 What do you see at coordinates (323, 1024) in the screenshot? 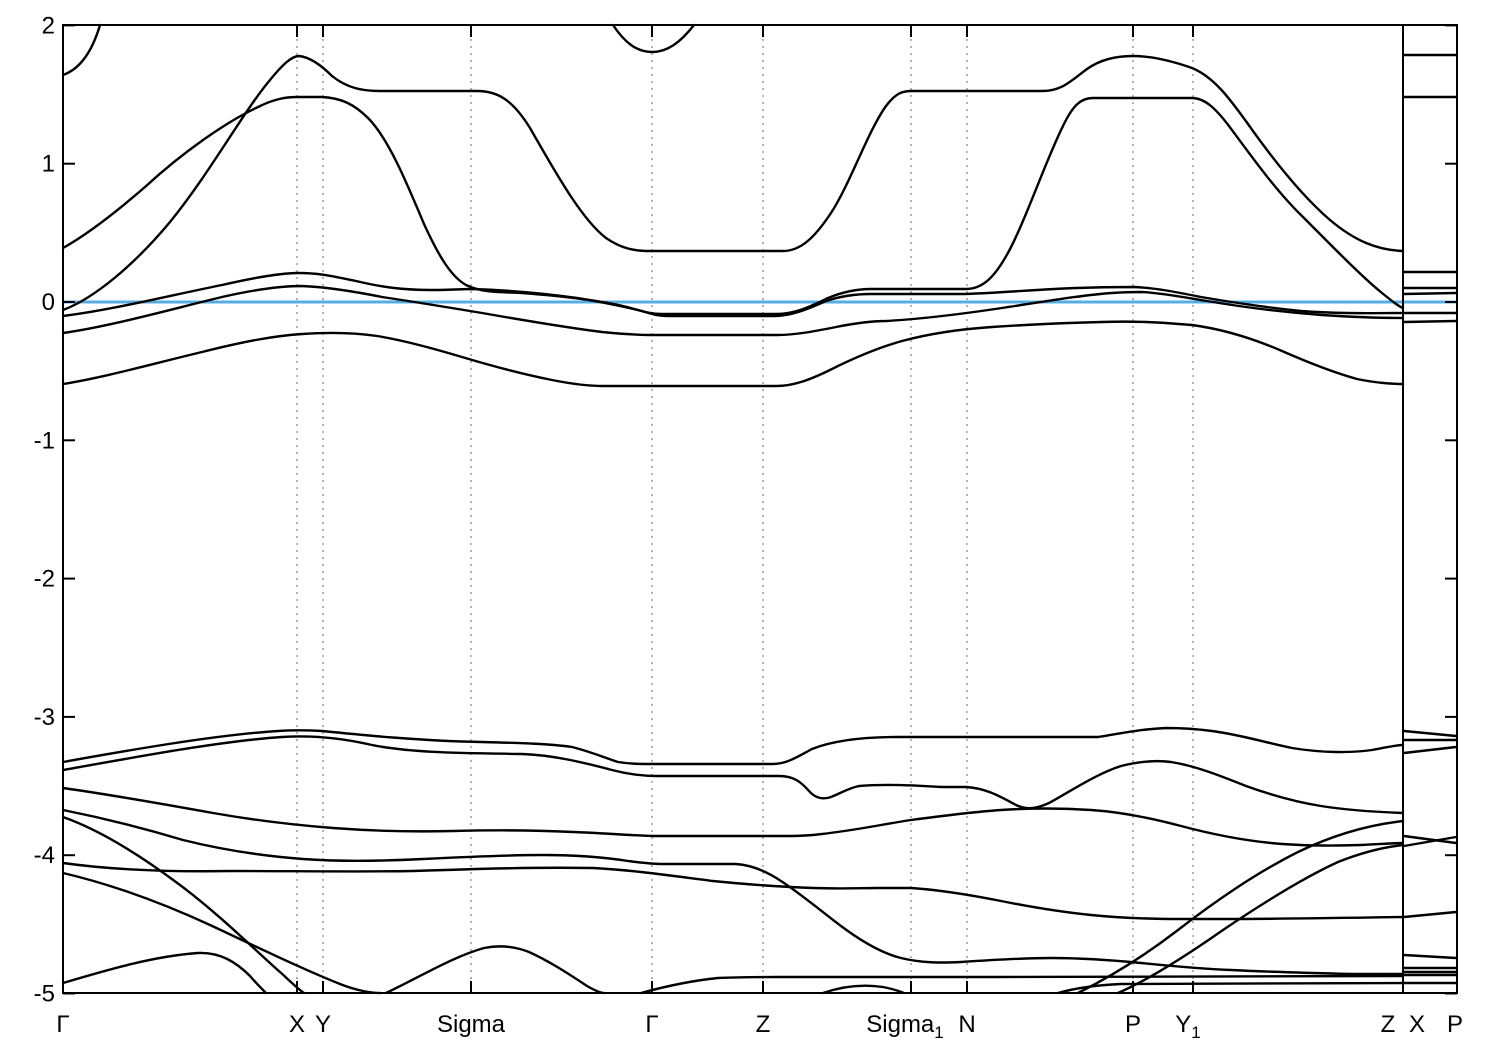
I see `kpoint-label: Y` at bounding box center [323, 1024].